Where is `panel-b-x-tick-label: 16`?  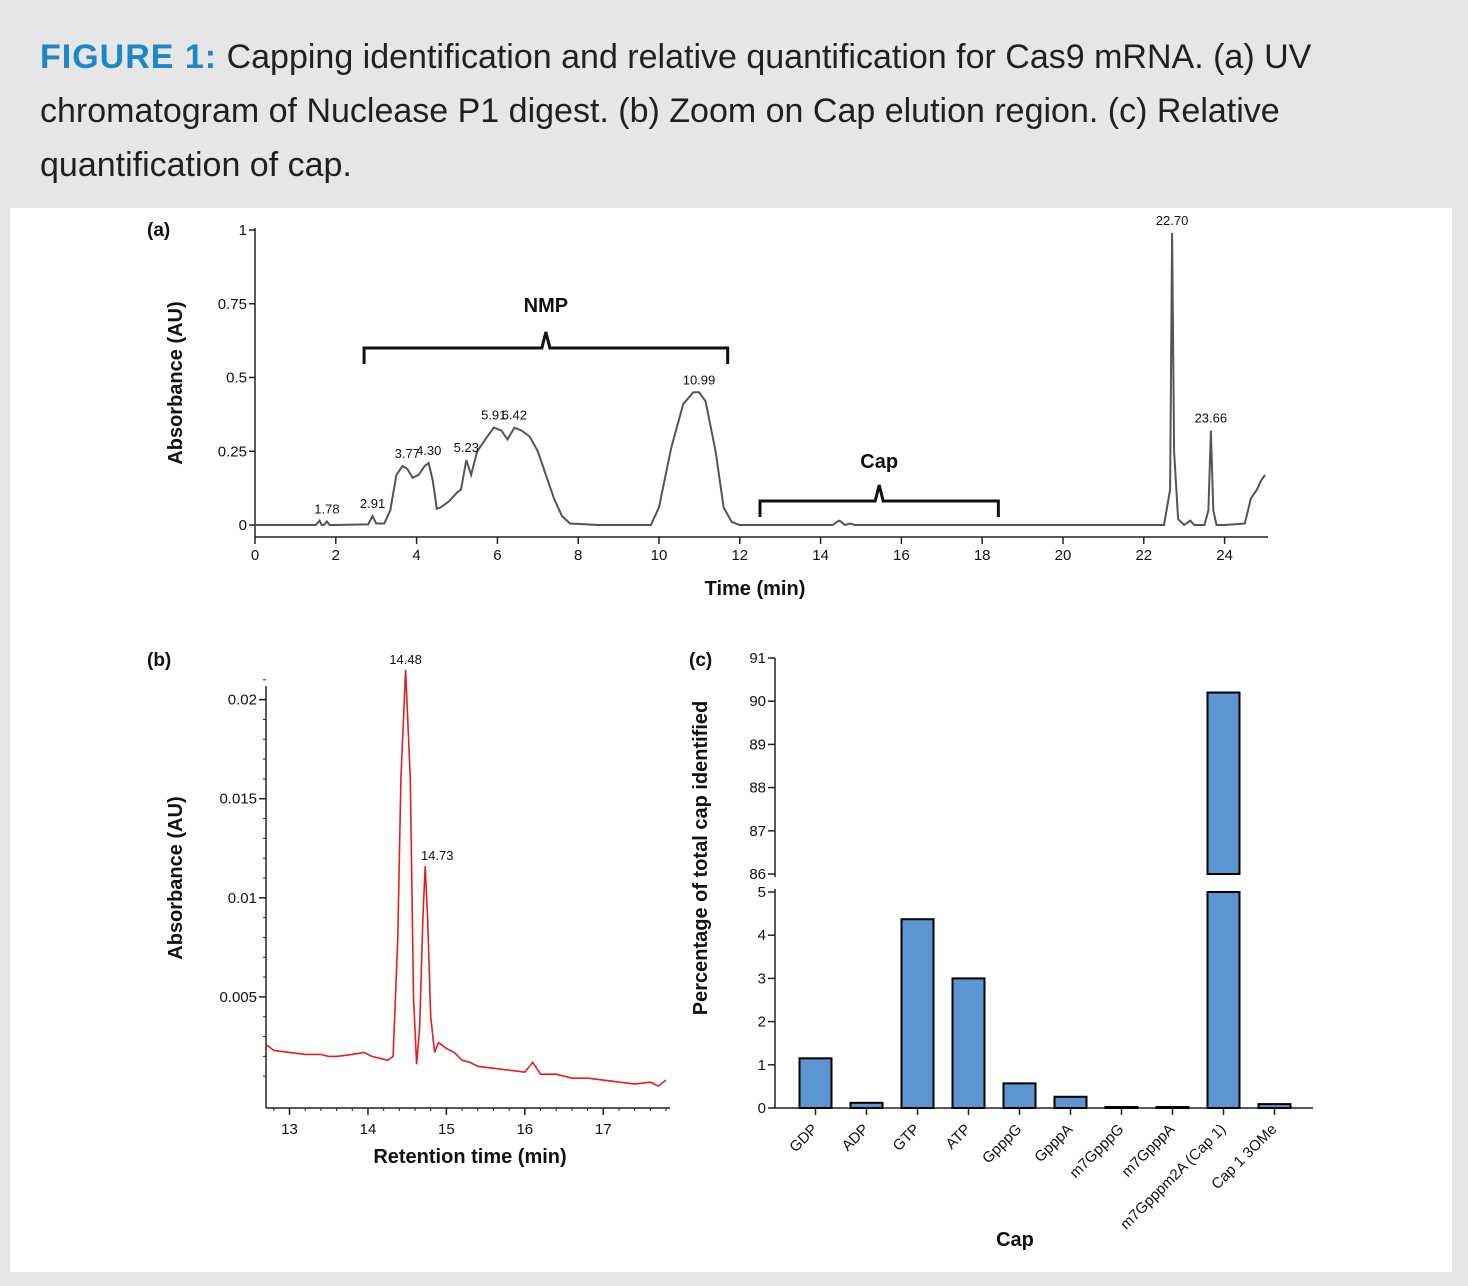
panel-b-x-tick-label: 16 is located at coordinates (524, 1129).